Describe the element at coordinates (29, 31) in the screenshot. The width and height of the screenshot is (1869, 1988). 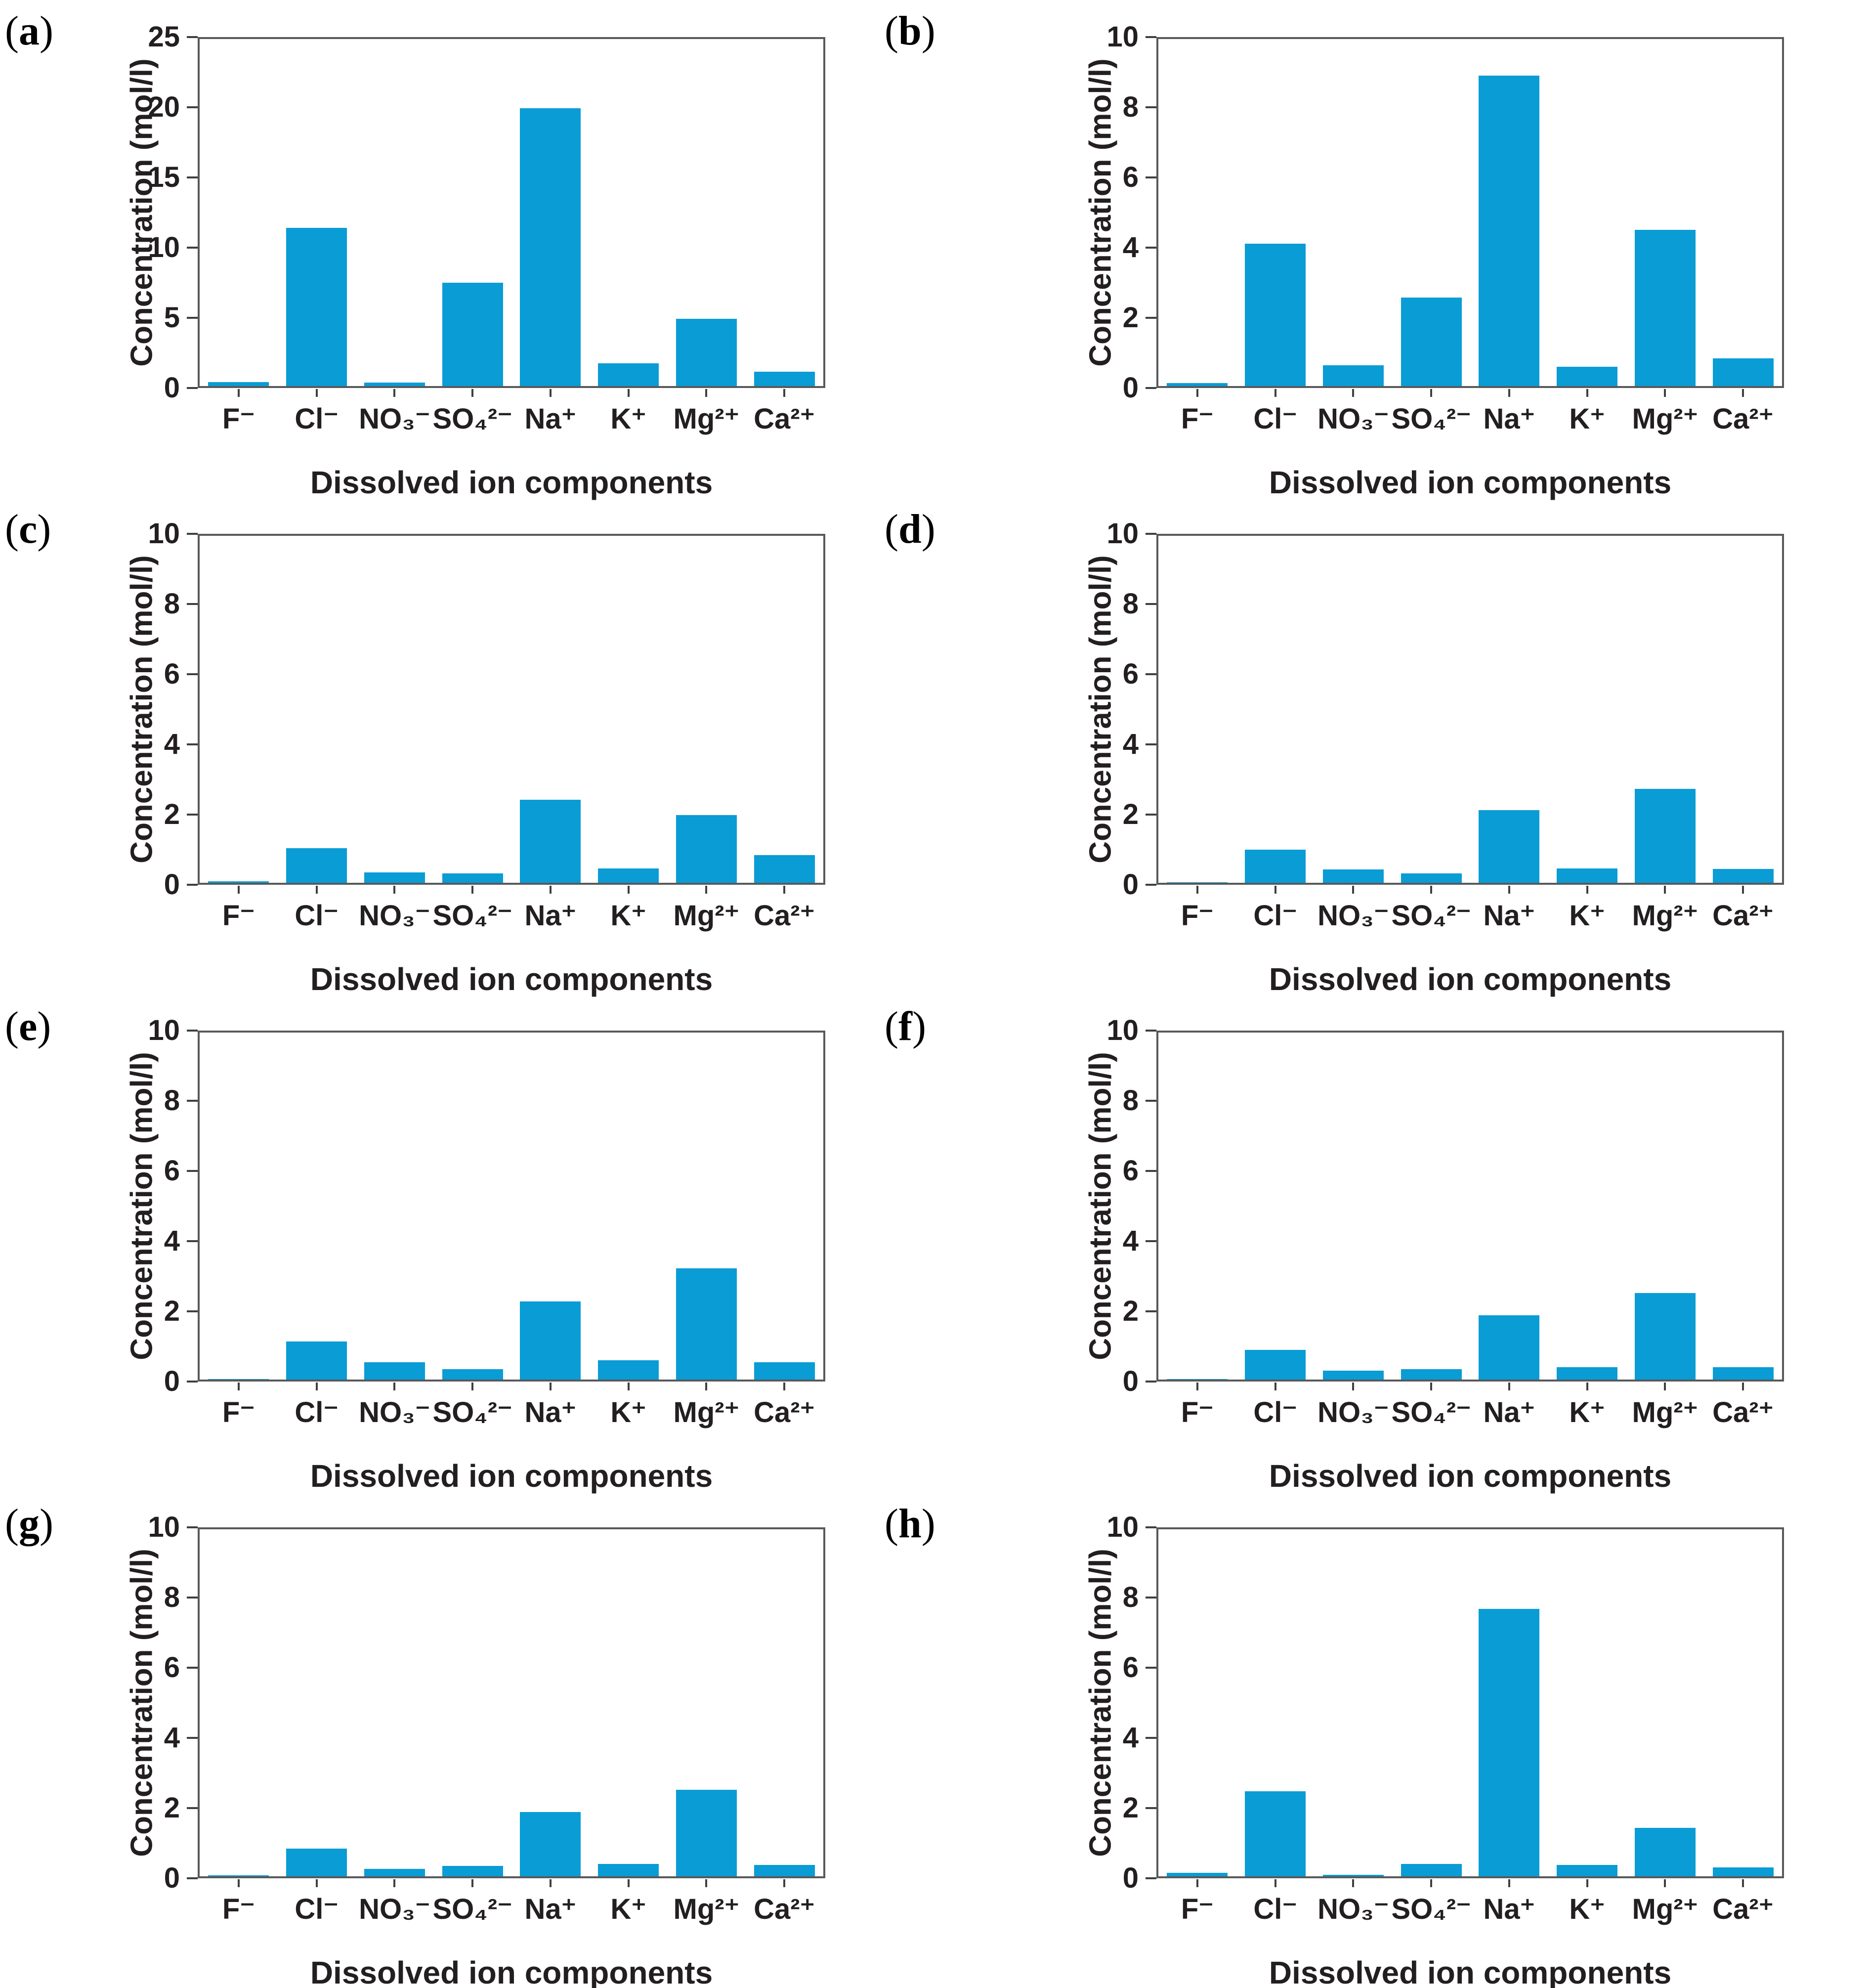
I see `panel-label-a: (a)` at that location.